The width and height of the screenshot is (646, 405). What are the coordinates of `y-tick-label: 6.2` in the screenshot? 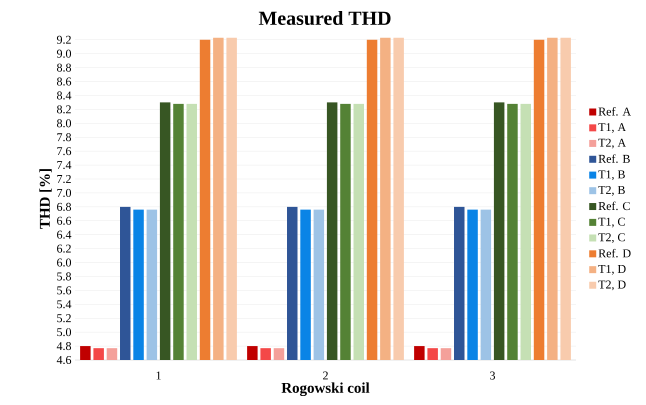 It's located at (64, 248).